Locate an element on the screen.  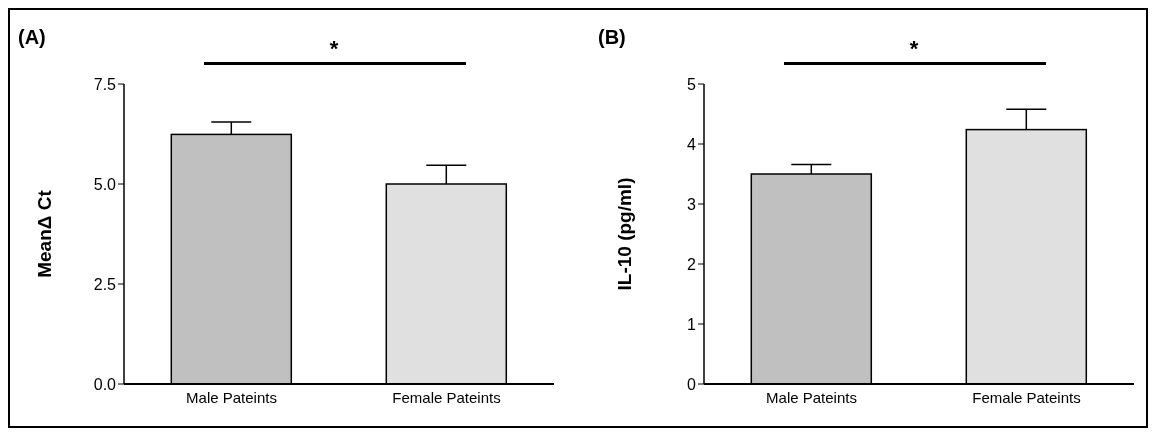
y-tick-label: 4 is located at coordinates (692, 144).